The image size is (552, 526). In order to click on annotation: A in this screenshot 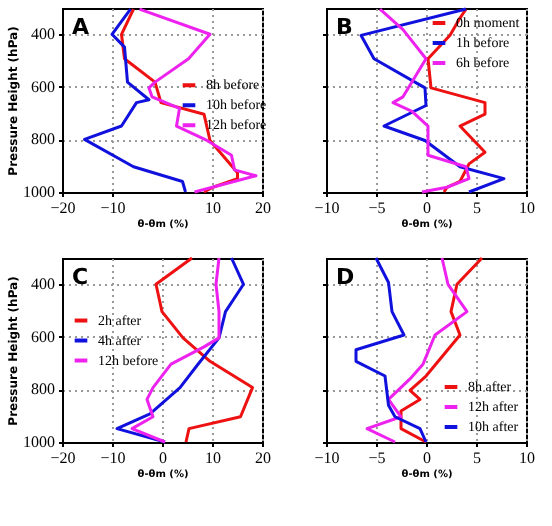, I will do `click(81, 27)`.